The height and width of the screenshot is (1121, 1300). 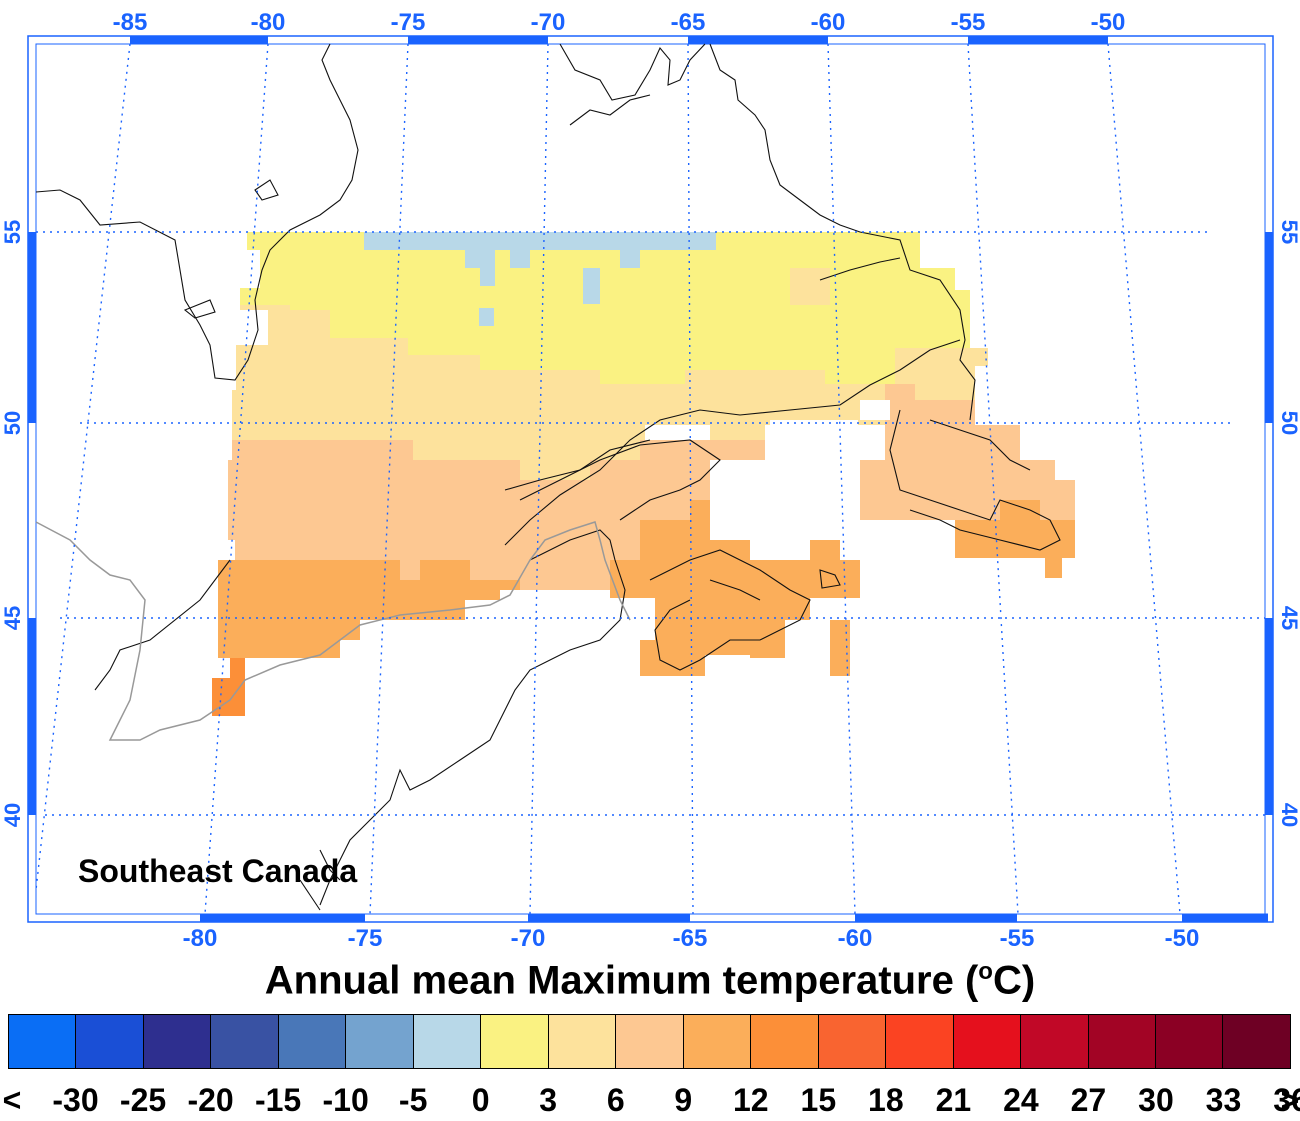 What do you see at coordinates (1288, 523) in the screenshot?
I see `latitude-labels-right: 40 45 50 55` at bounding box center [1288, 523].